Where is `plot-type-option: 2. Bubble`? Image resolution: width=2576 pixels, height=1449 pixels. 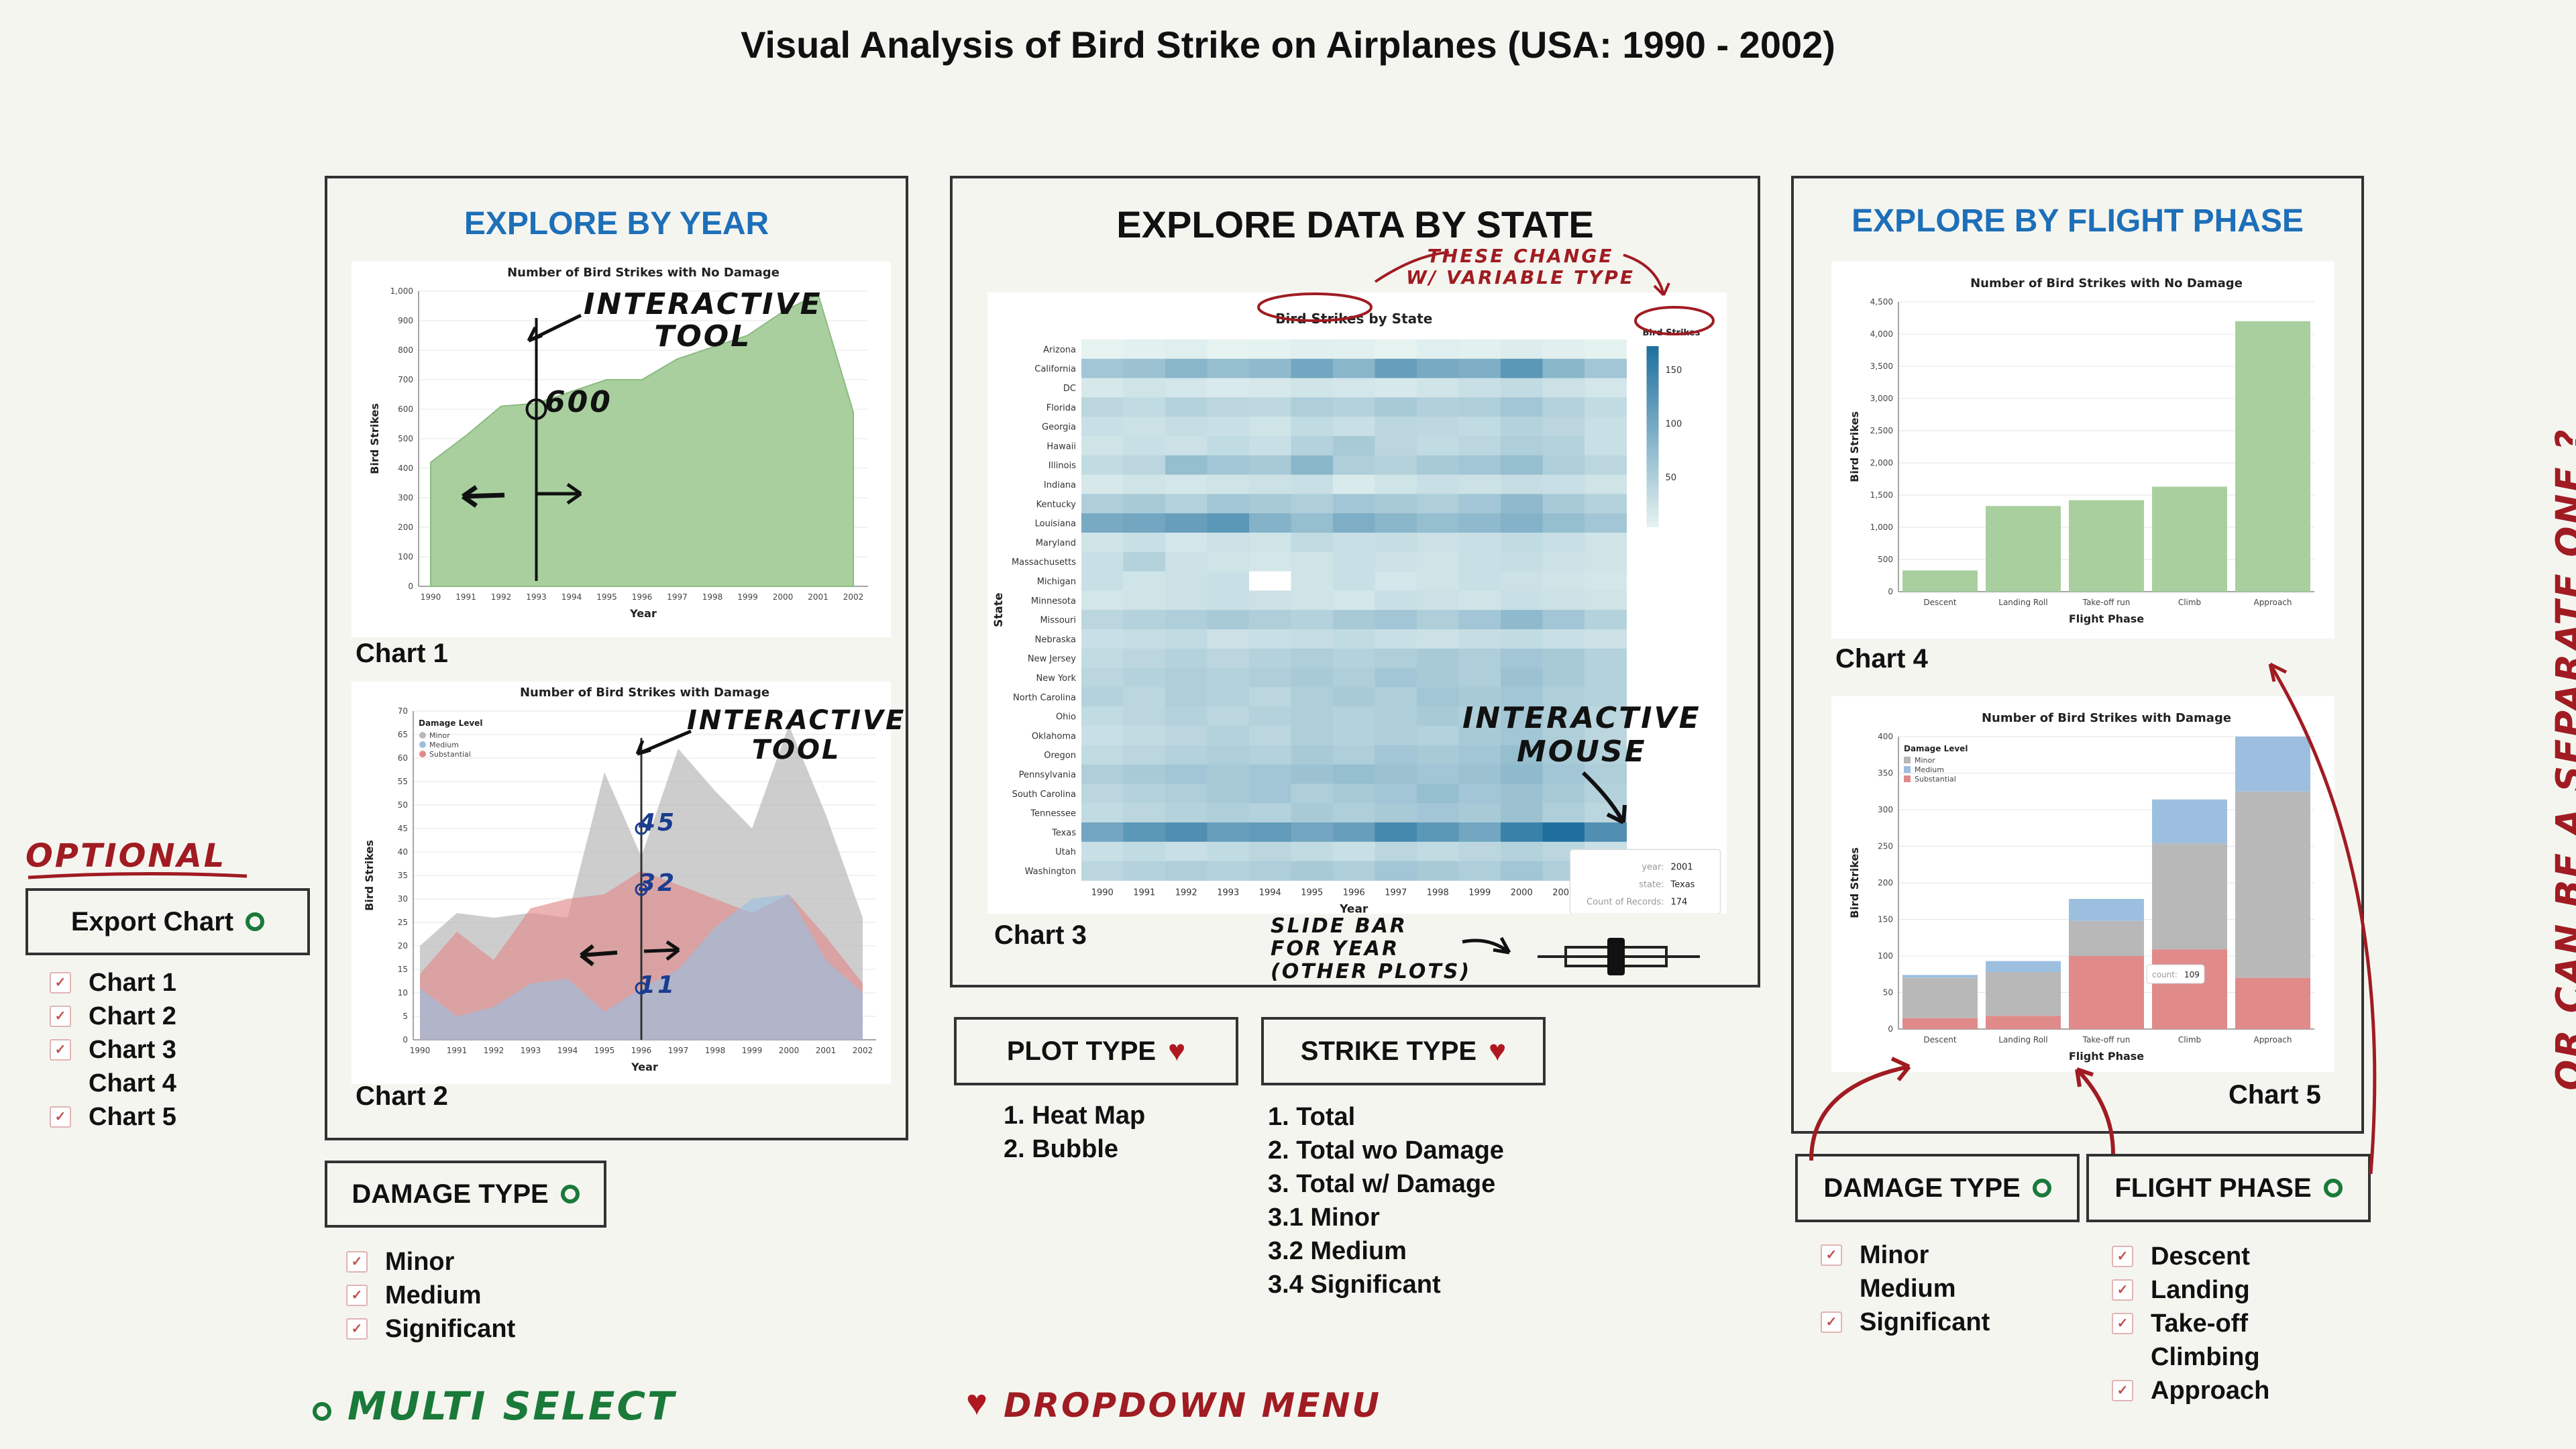
plot-type-option: 2. Bubble is located at coordinates (1061, 1149).